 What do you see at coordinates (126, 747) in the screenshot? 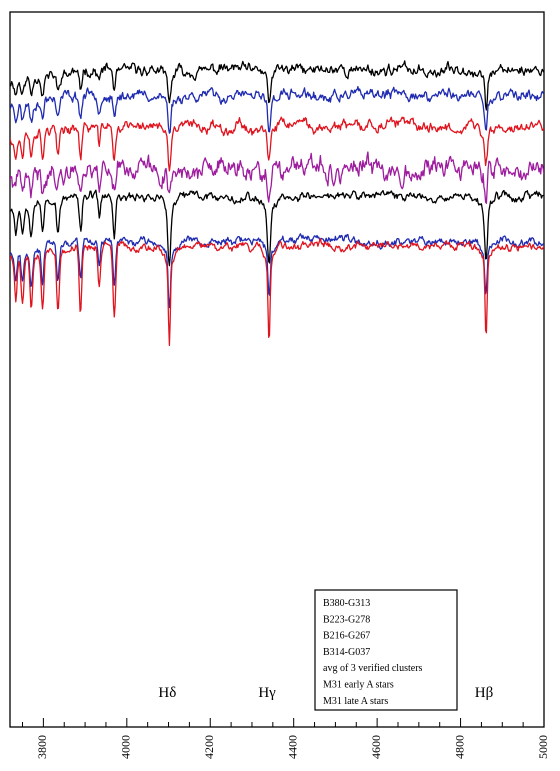
I see `x-tick-label: 4000` at bounding box center [126, 747].